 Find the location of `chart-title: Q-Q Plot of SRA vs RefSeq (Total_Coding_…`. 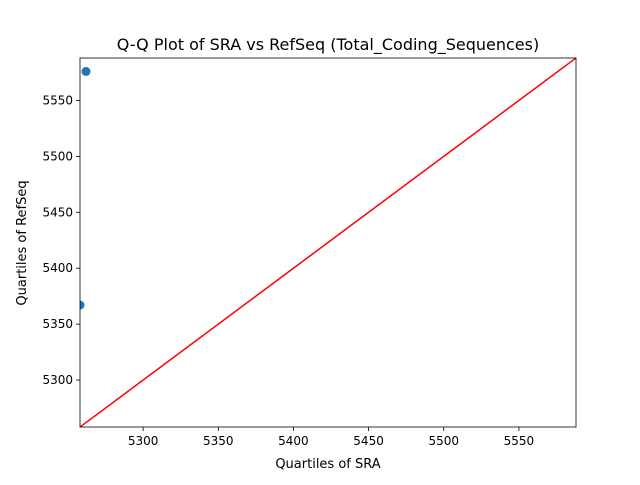

chart-title: Q-Q Plot of SRA vs RefSeq (Total_Coding_… is located at coordinates (328, 45).